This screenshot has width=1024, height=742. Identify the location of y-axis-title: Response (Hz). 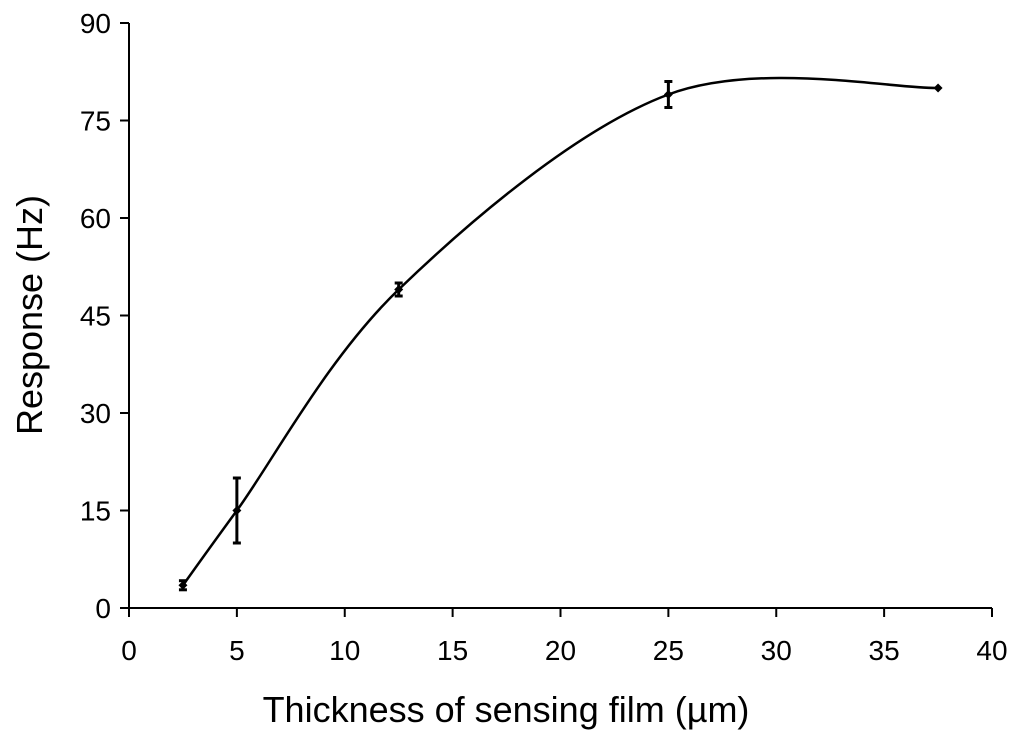
(29, 315).